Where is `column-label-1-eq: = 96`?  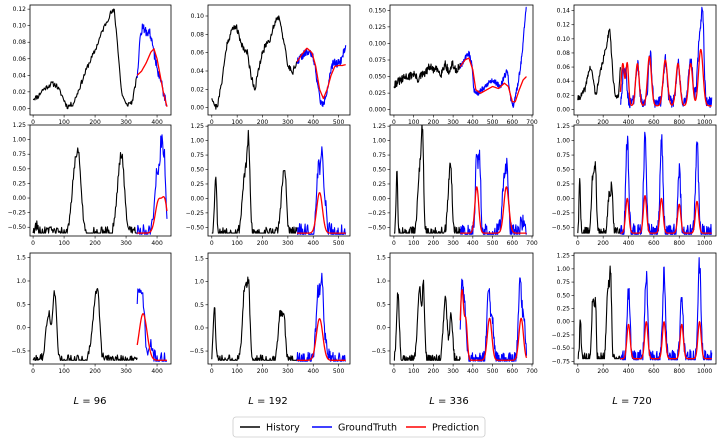 column-label-1-eq: = 96 is located at coordinates (92, 401).